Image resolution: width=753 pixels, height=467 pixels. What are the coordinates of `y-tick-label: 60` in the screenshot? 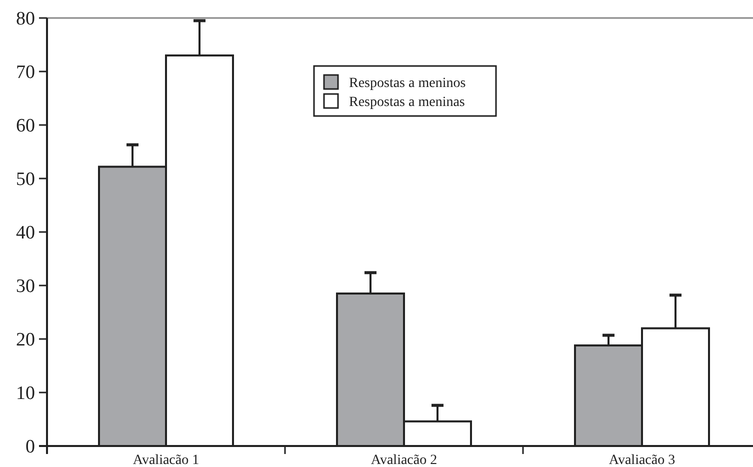 It's located at (25, 126).